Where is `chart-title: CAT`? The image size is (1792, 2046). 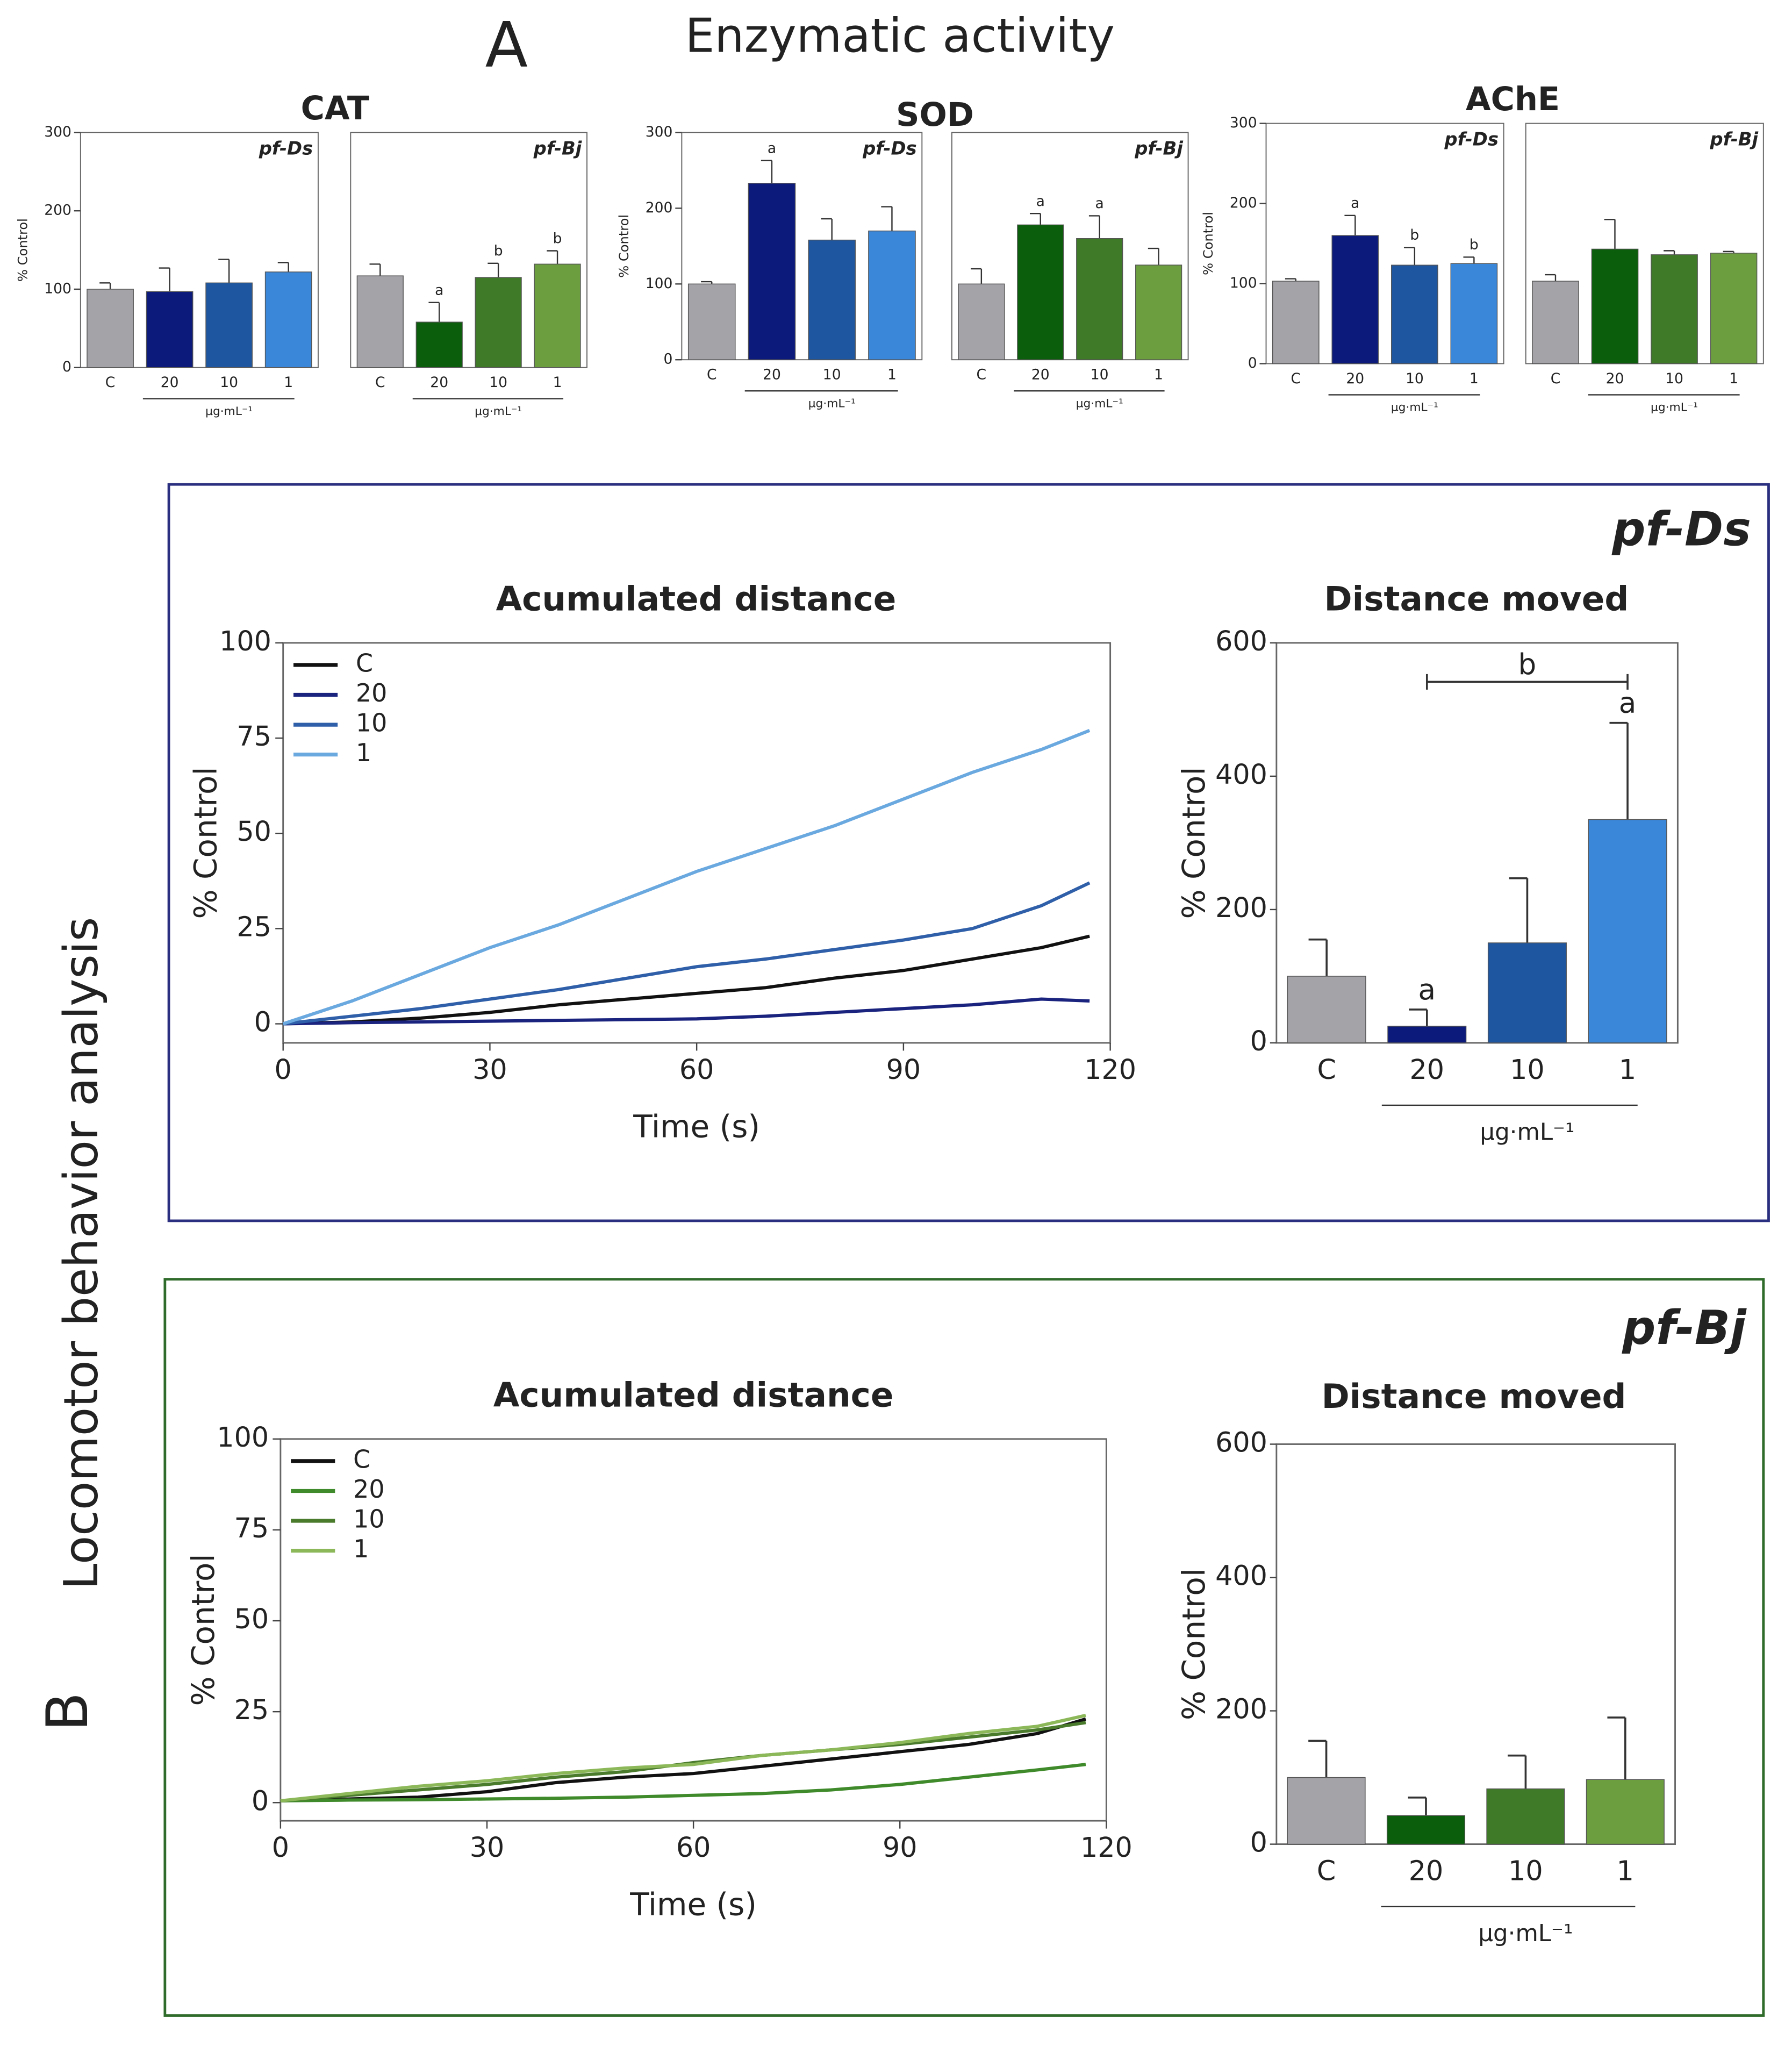
chart-title: CAT is located at coordinates (335, 108).